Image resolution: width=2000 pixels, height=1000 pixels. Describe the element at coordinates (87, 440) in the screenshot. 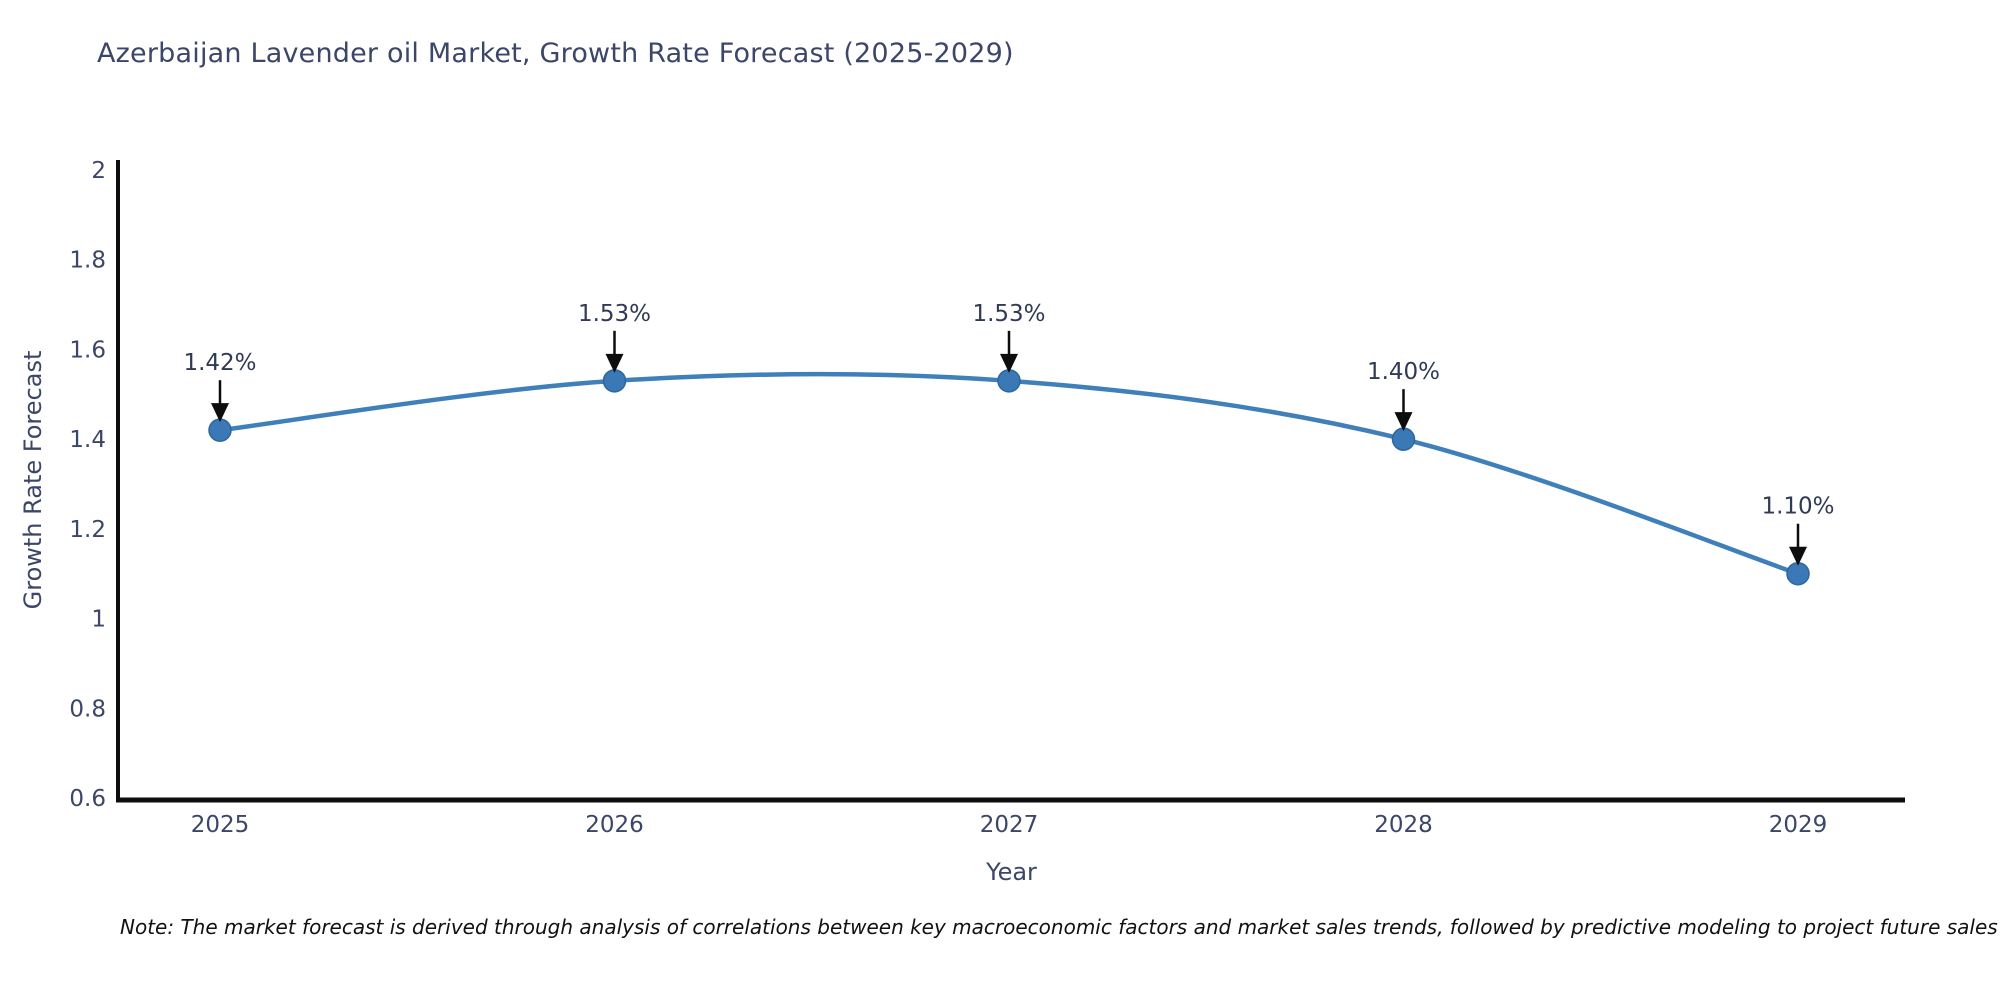

I see `y-tick-label: 1.4` at that location.